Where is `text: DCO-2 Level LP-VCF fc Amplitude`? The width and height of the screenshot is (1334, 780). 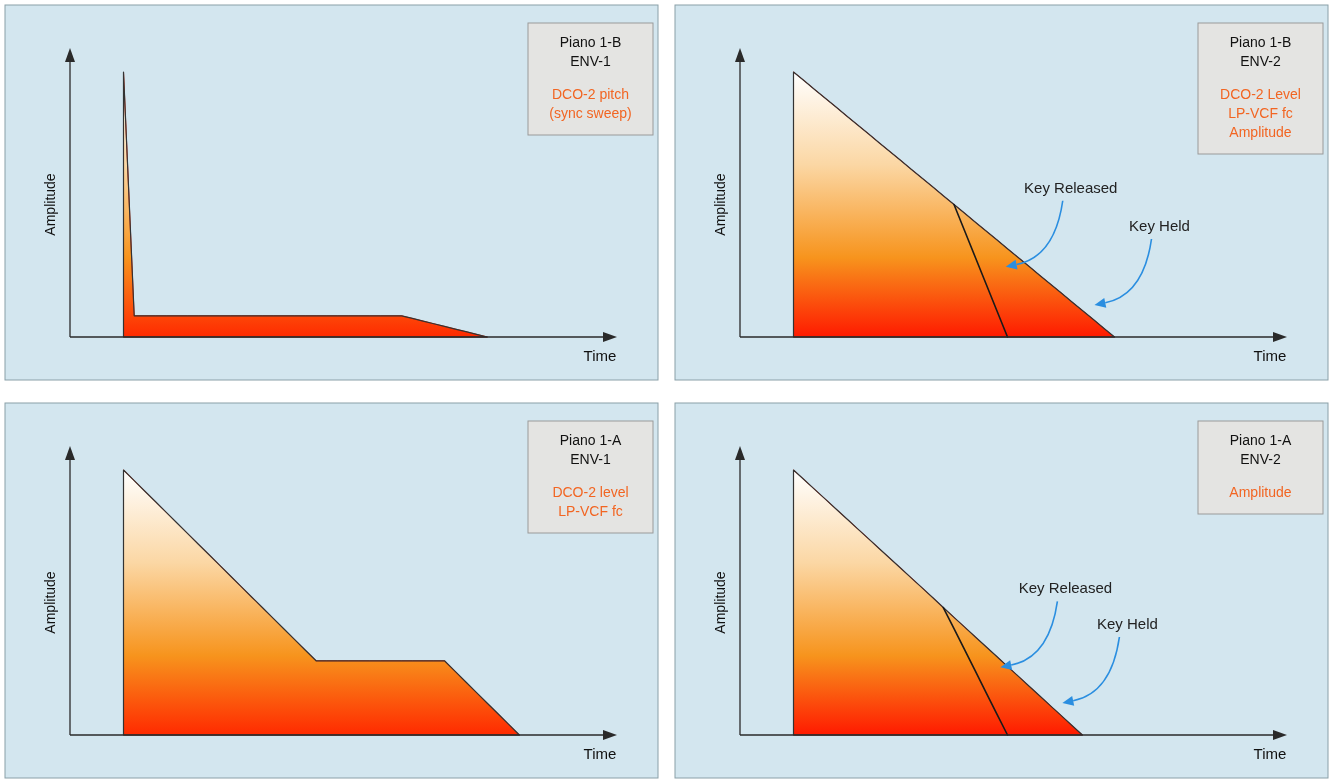
text: DCO-2 Level LP-VCF fc Amplitude is located at coordinates (1260, 113).